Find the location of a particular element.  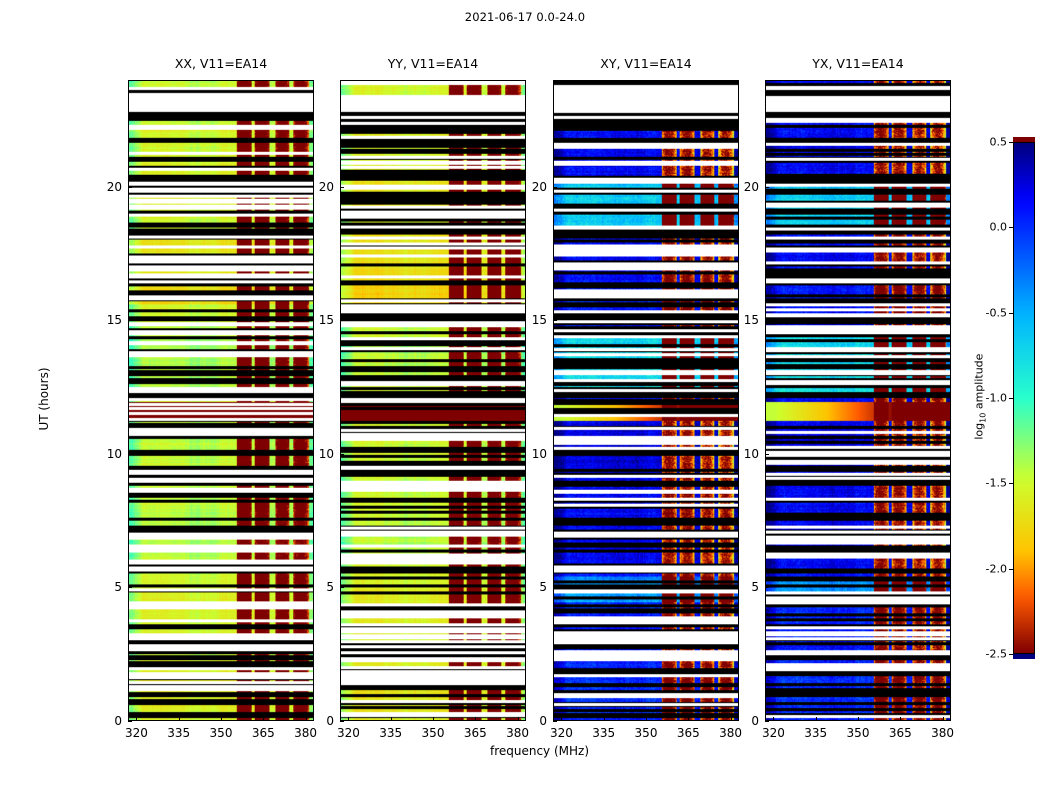

panel-title-xx: XX, V11=EA14 is located at coordinates (221, 63).